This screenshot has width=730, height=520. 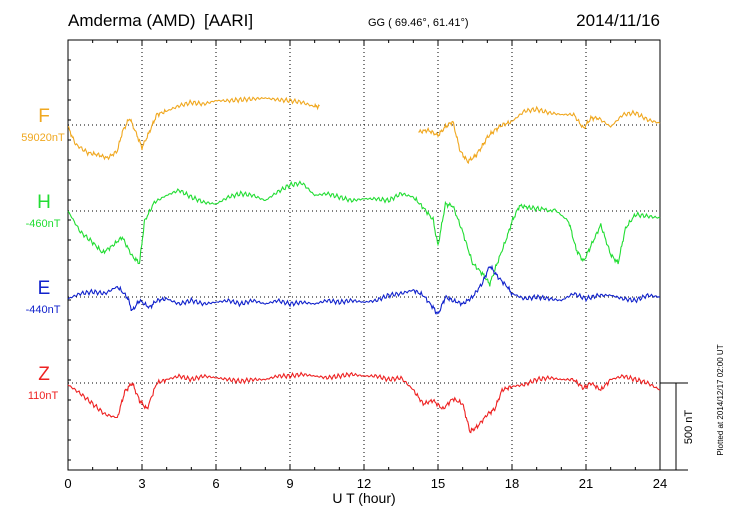 I want to click on series-labels: F 59020nT H -460nT E -440nT Z 110nT, so click(x=43, y=254).